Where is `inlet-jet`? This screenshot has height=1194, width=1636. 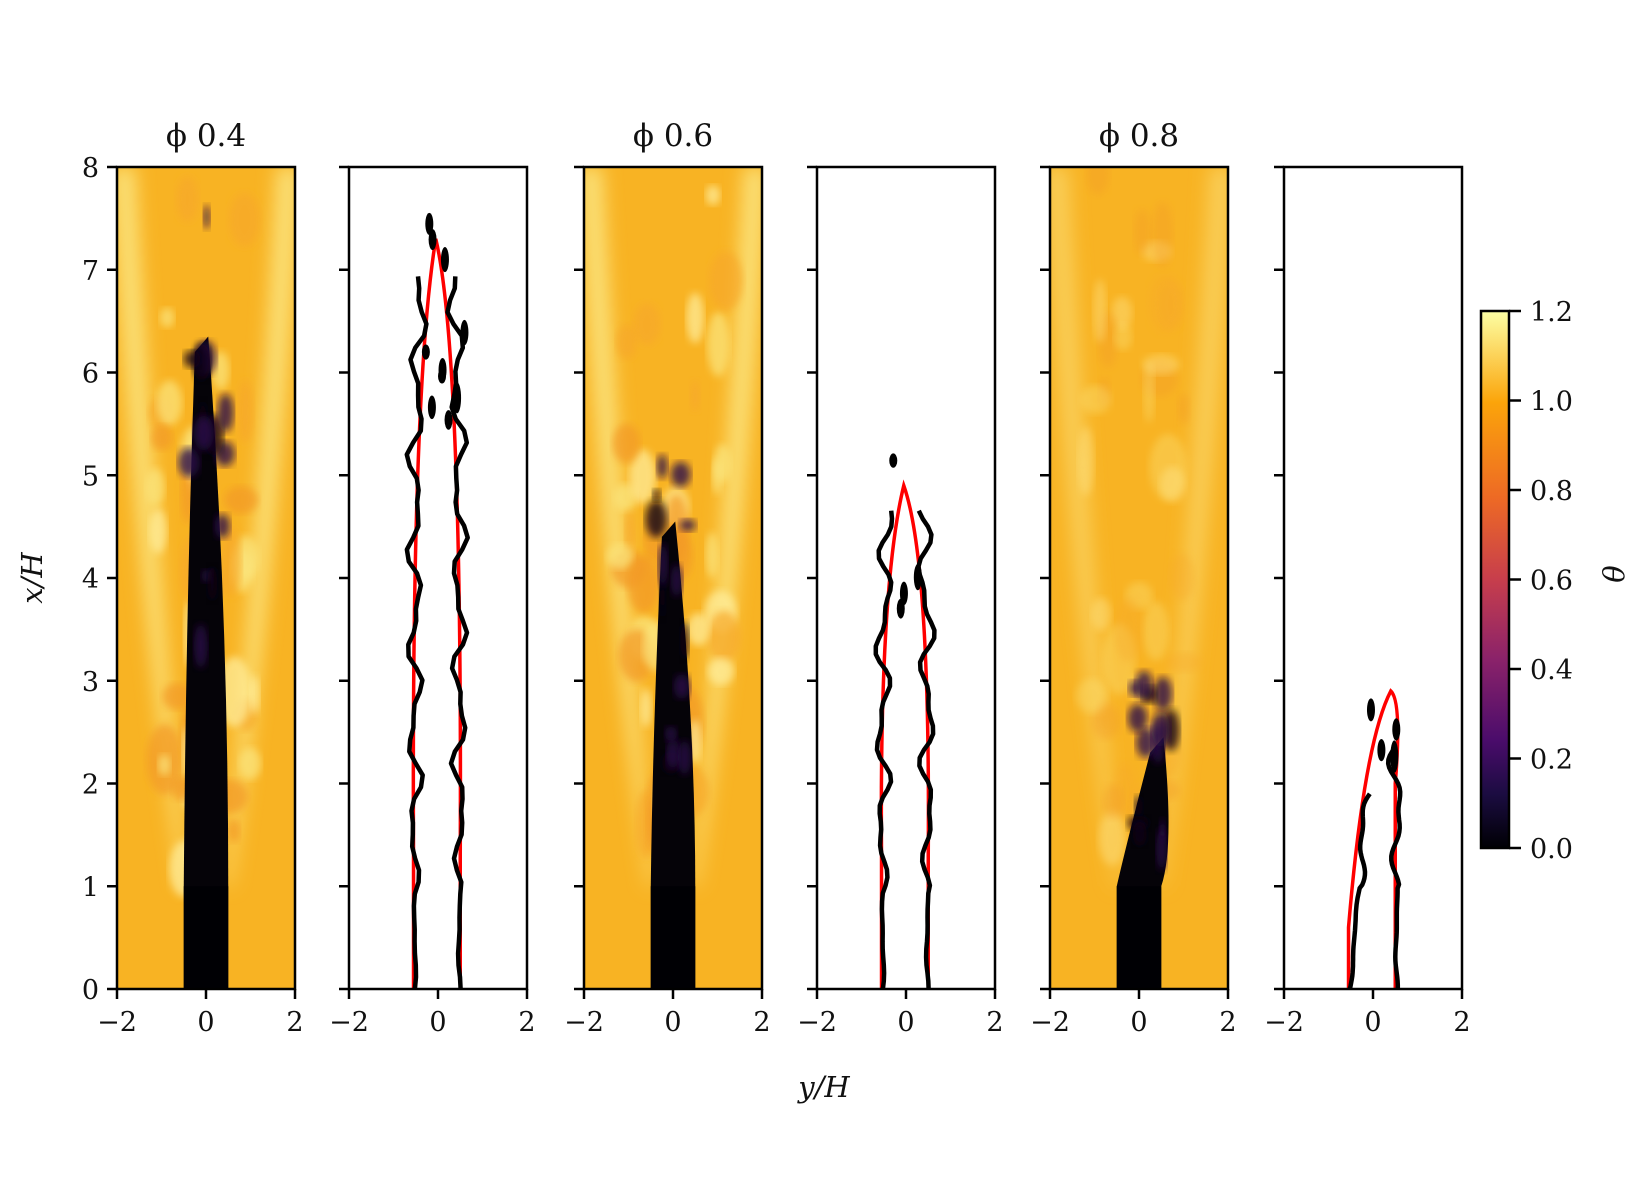
inlet-jet is located at coordinates (1139, 937).